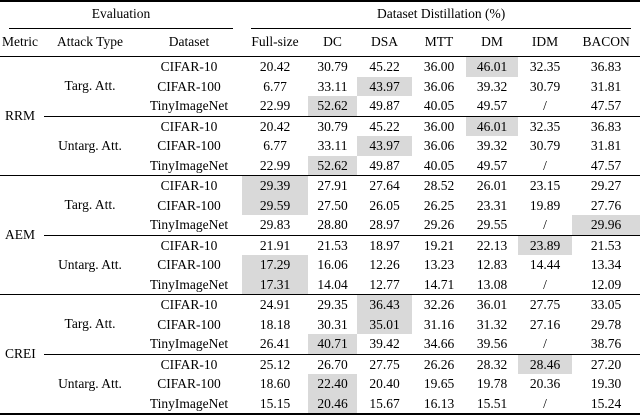 This screenshot has height=419, width=640. I want to click on value-cell-highlighted: 17.29, so click(275, 265).